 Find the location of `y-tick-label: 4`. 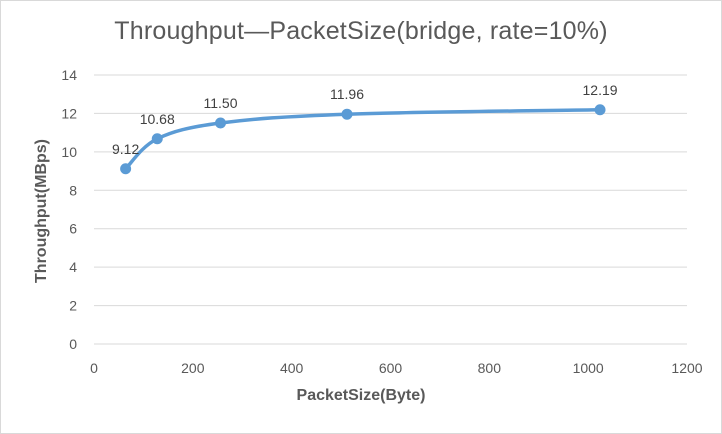

y-tick-label: 4 is located at coordinates (73, 267).